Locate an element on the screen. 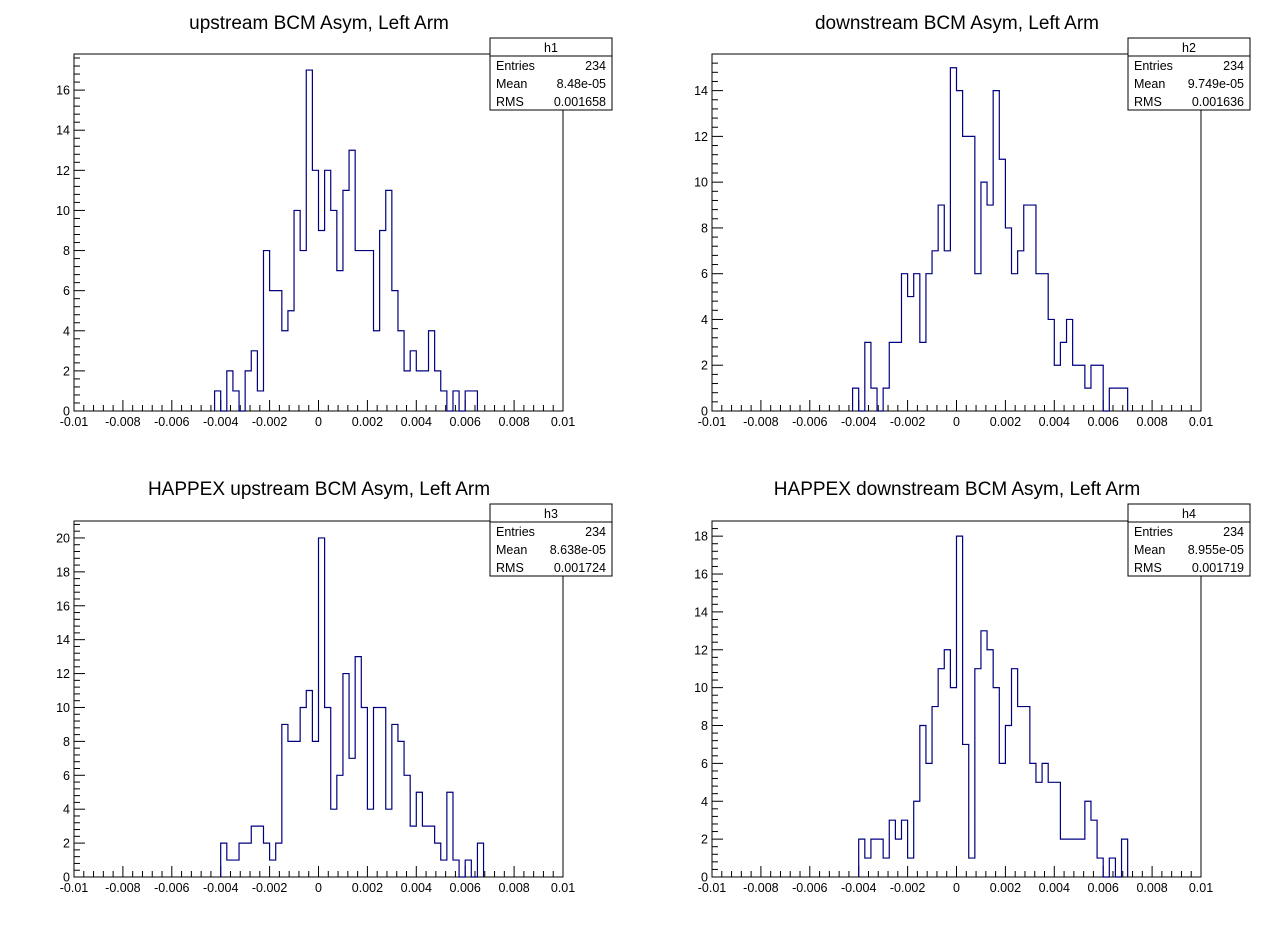 The image size is (1276, 932). x-tick-label: 0.01 is located at coordinates (1201, 422).